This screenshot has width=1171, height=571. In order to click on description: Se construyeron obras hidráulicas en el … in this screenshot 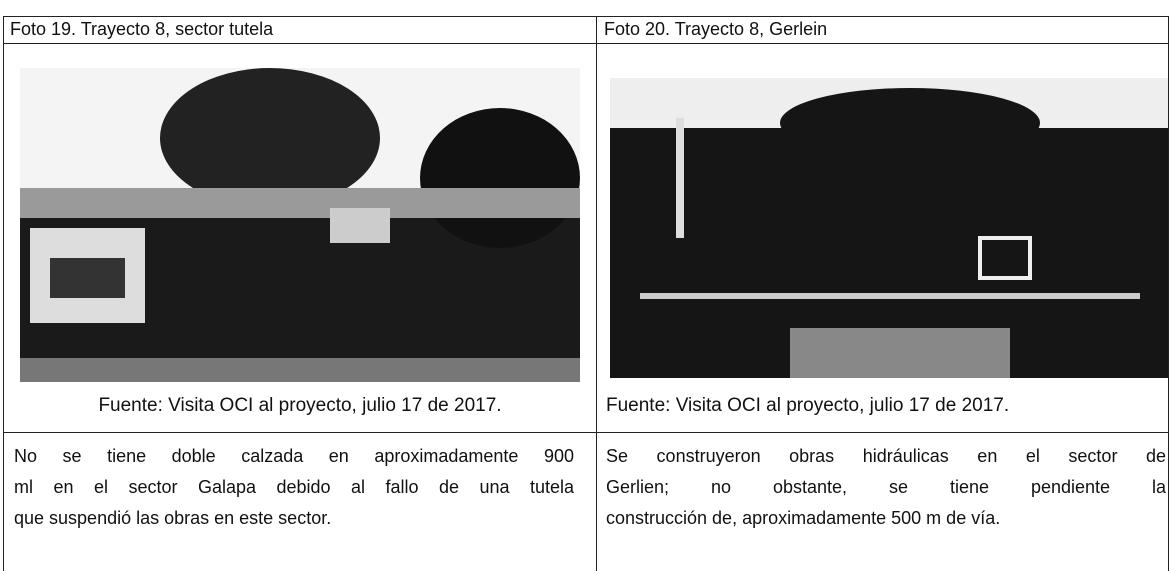, I will do `click(886, 487)`.